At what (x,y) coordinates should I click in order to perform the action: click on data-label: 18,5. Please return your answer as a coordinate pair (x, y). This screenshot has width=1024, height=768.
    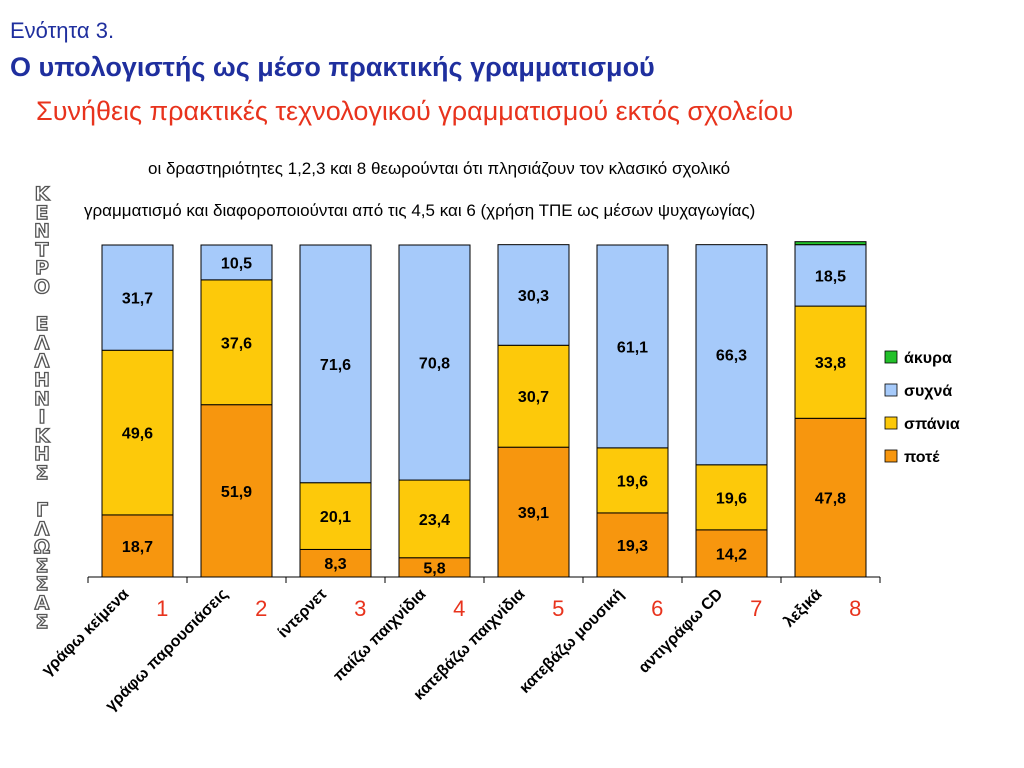
    Looking at the image, I should click on (830, 276).